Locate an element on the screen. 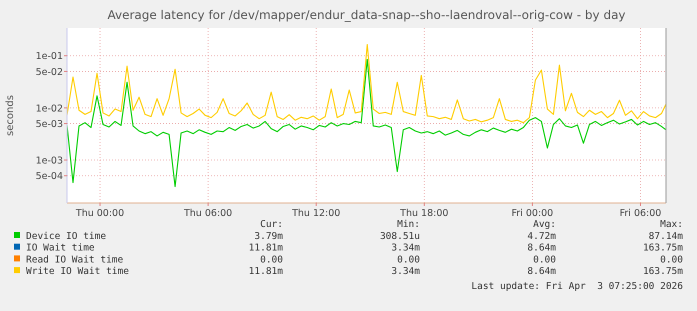 This screenshot has height=311, width=697. chart-title: Average latency for /dev/mapper/endur_data-snap--sho--laendroval--orig-cow - by day is located at coordinates (366, 15).